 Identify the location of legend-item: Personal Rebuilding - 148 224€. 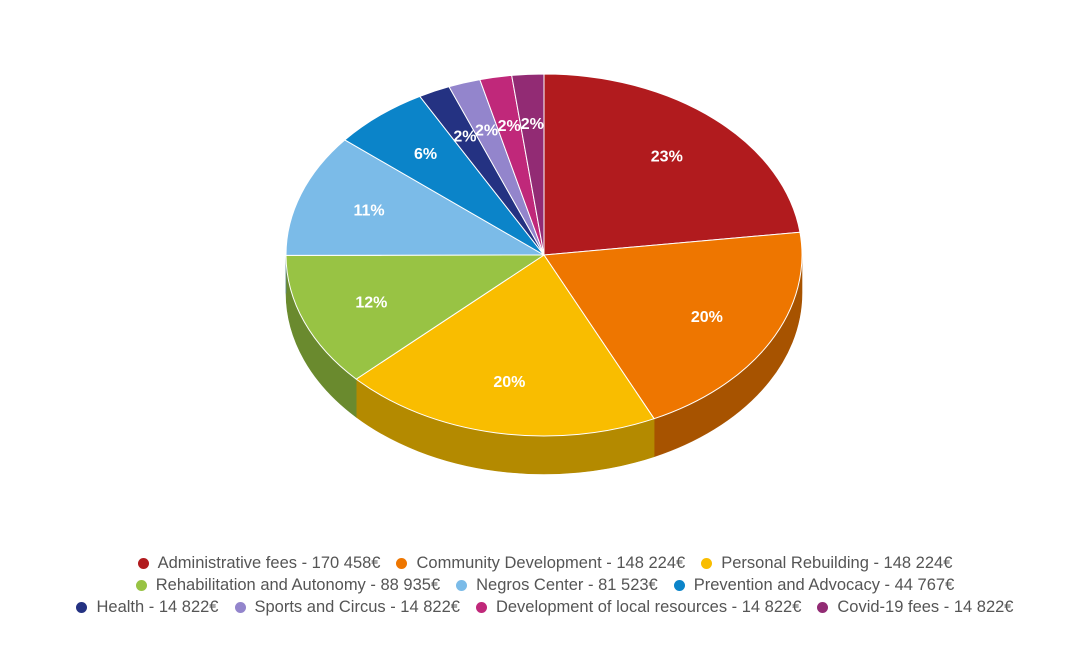
(826, 563).